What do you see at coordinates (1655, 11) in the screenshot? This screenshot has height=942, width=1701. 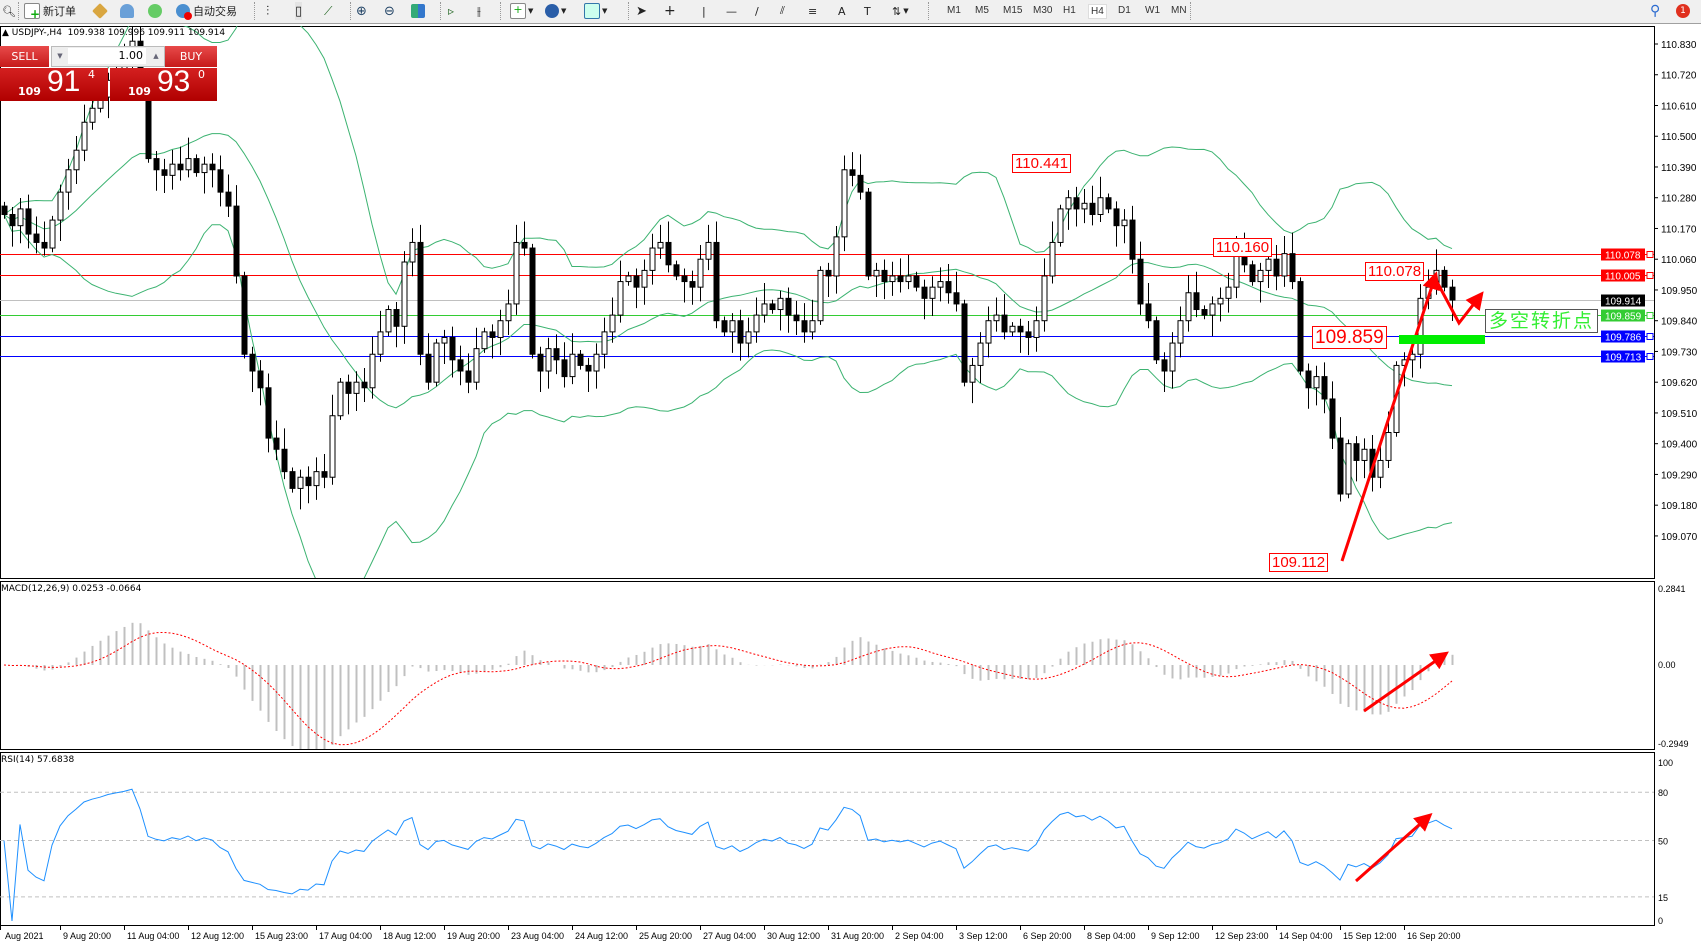 I see `search-icon: ⚲` at bounding box center [1655, 11].